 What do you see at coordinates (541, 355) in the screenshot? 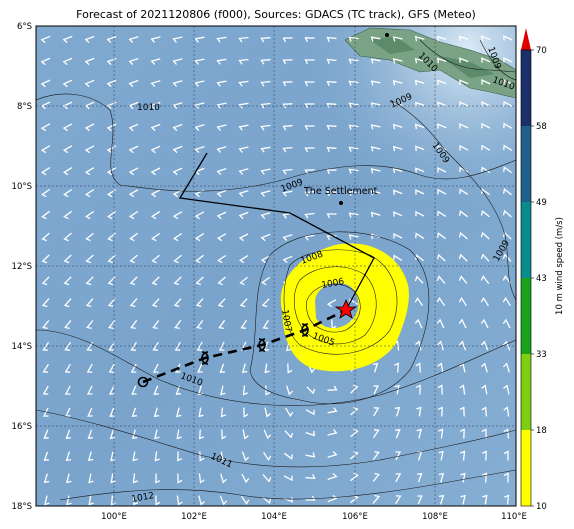
I see `colorbar-tick: 33` at bounding box center [541, 355].